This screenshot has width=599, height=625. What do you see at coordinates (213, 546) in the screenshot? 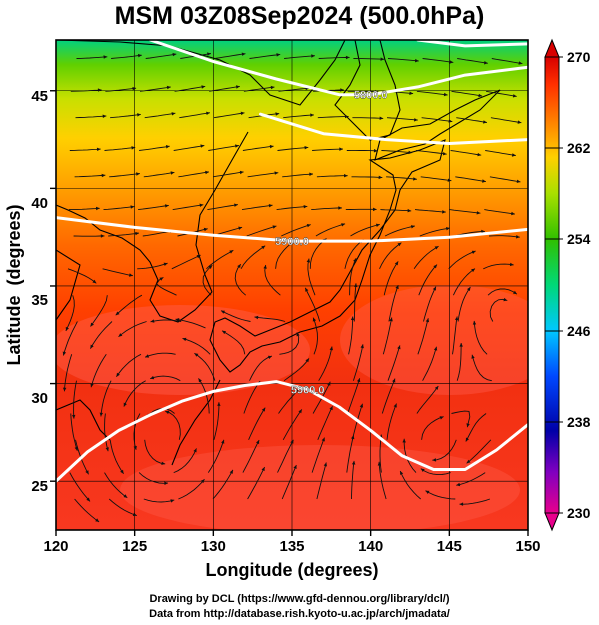
I see `x-tick-label: 130` at bounding box center [213, 546].